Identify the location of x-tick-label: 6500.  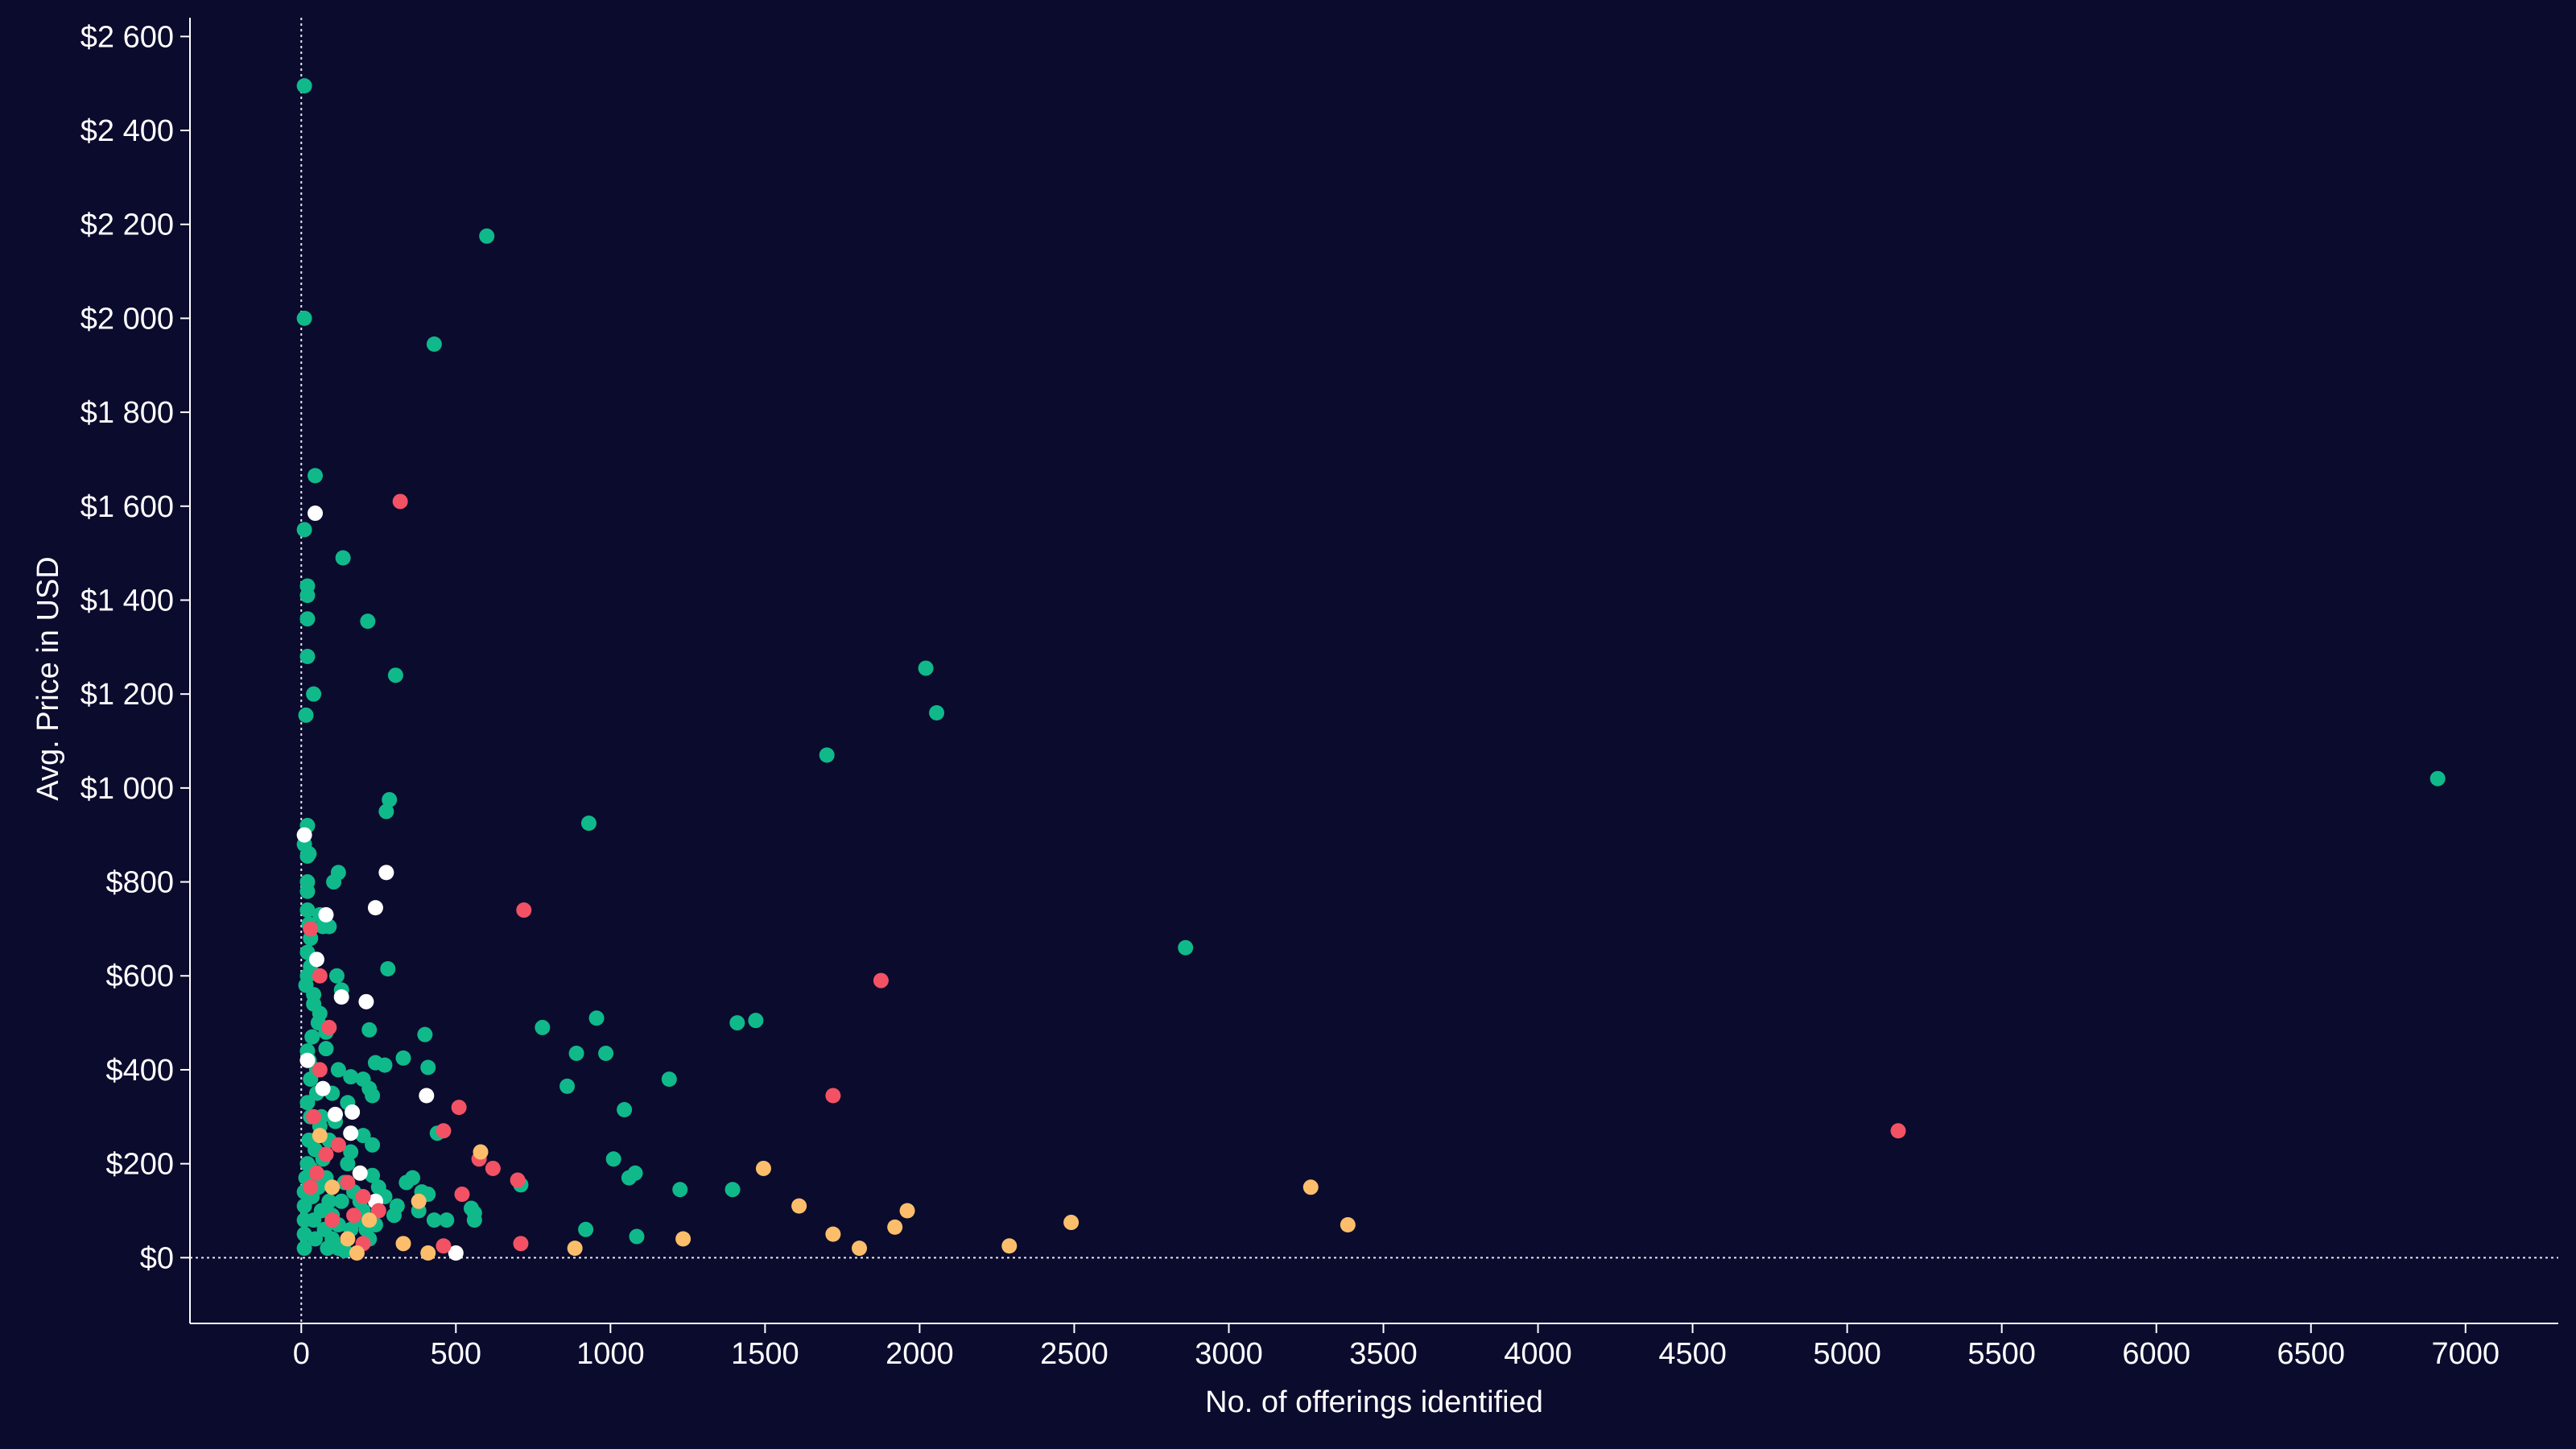
(2311, 1354).